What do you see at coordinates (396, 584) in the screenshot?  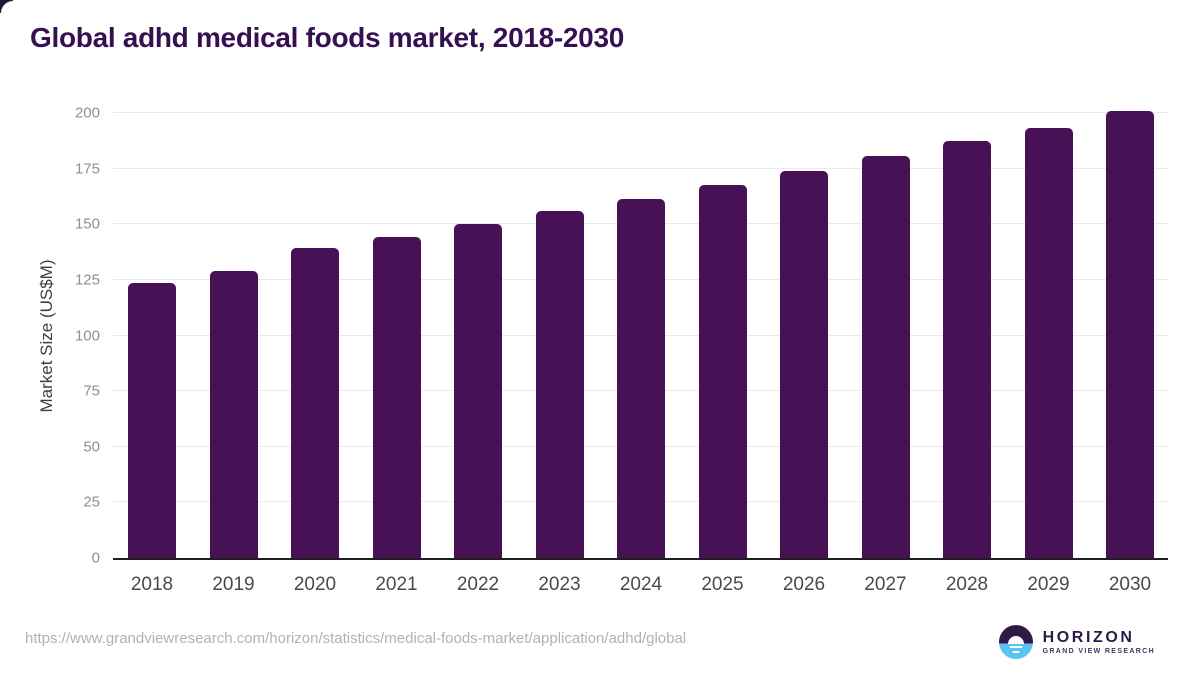 I see `x-tick-label-2021: 2021` at bounding box center [396, 584].